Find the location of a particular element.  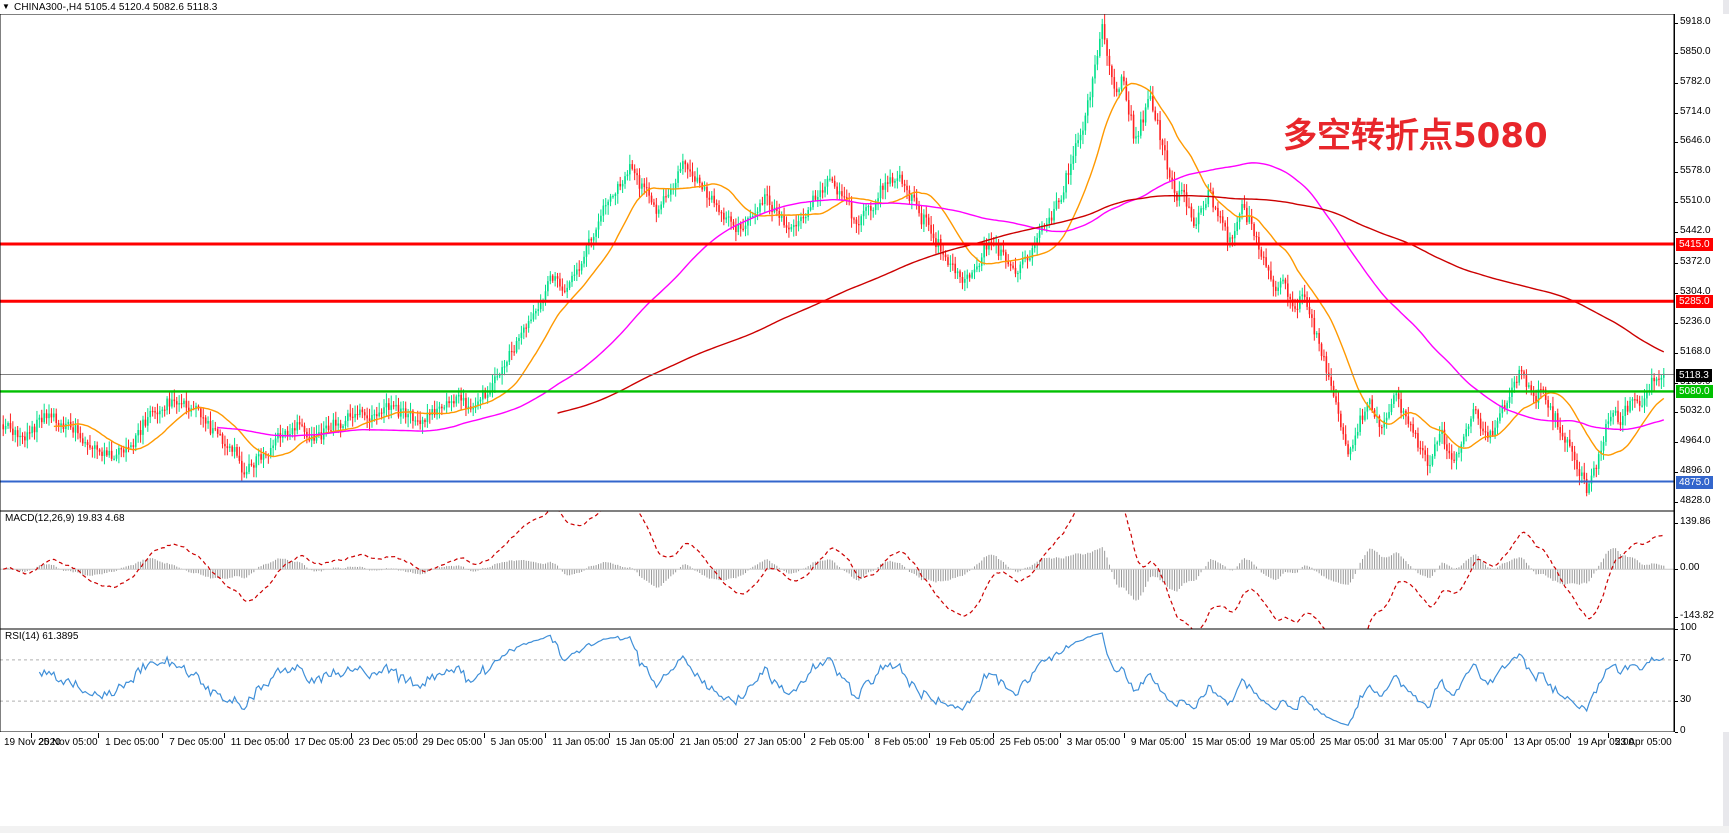

time-axis-label: 21 Jan 05:00 is located at coordinates (708, 742).